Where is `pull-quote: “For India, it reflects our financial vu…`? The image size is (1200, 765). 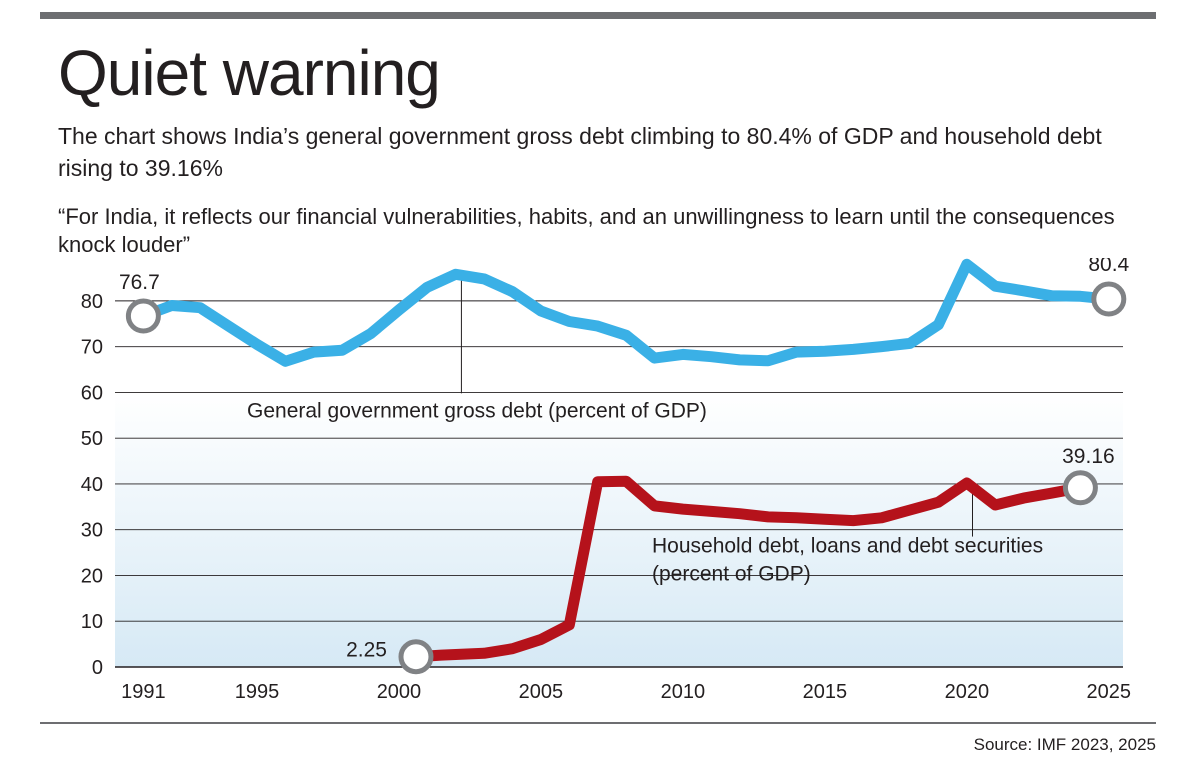
pull-quote: “For India, it reflects our financial vu… is located at coordinates (586, 230).